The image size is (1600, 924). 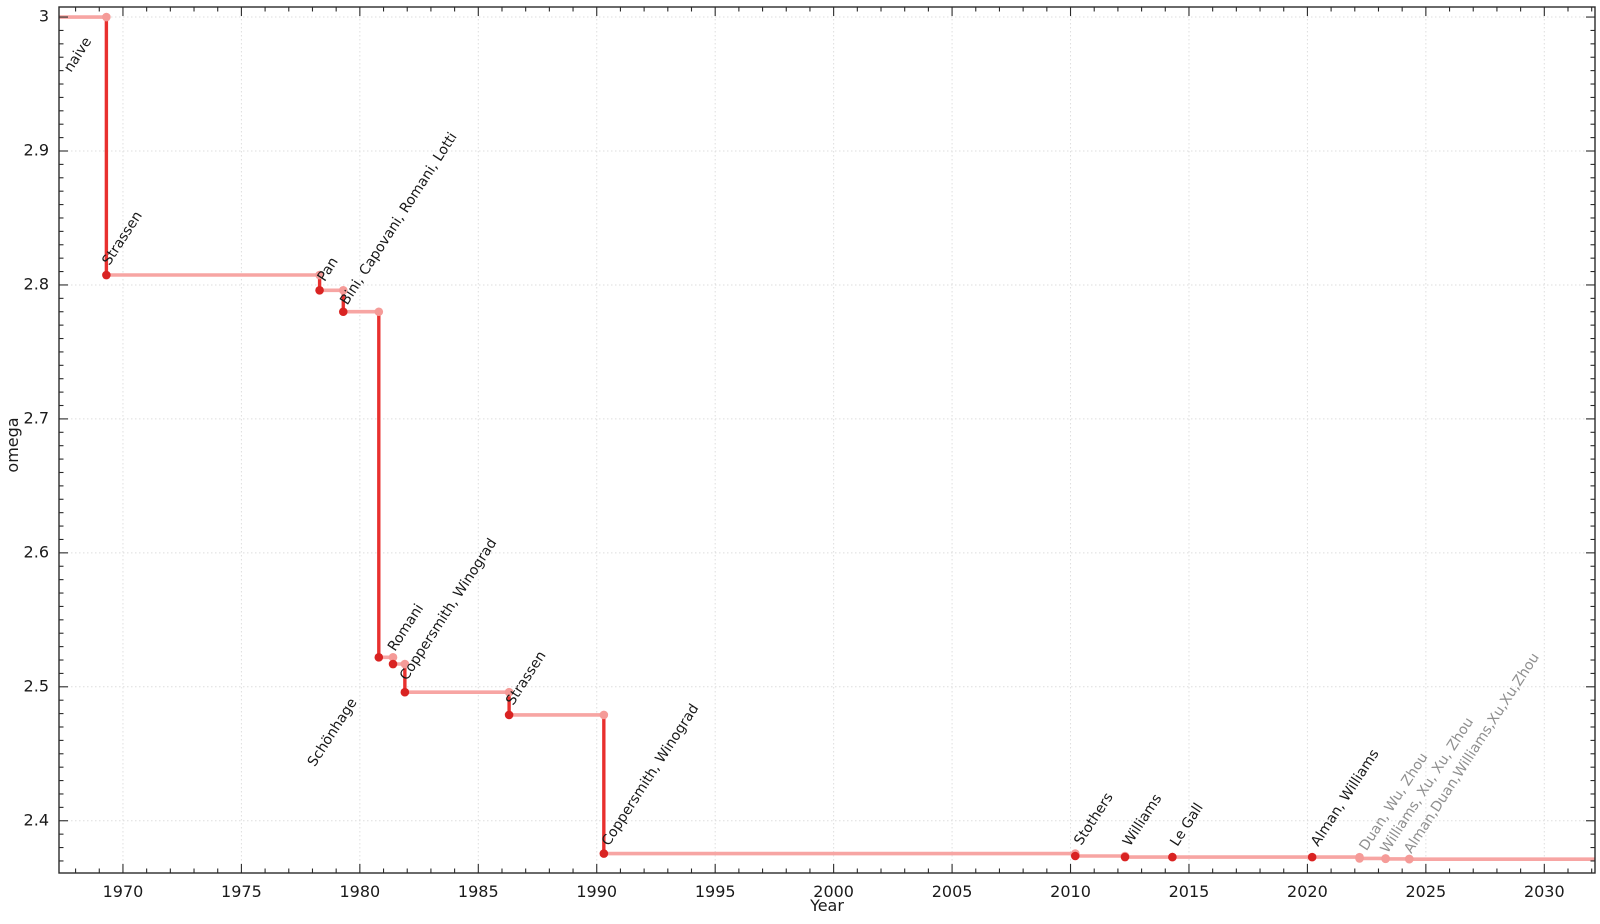 What do you see at coordinates (1544, 891) in the screenshot?
I see `x-tick-label: 2030` at bounding box center [1544, 891].